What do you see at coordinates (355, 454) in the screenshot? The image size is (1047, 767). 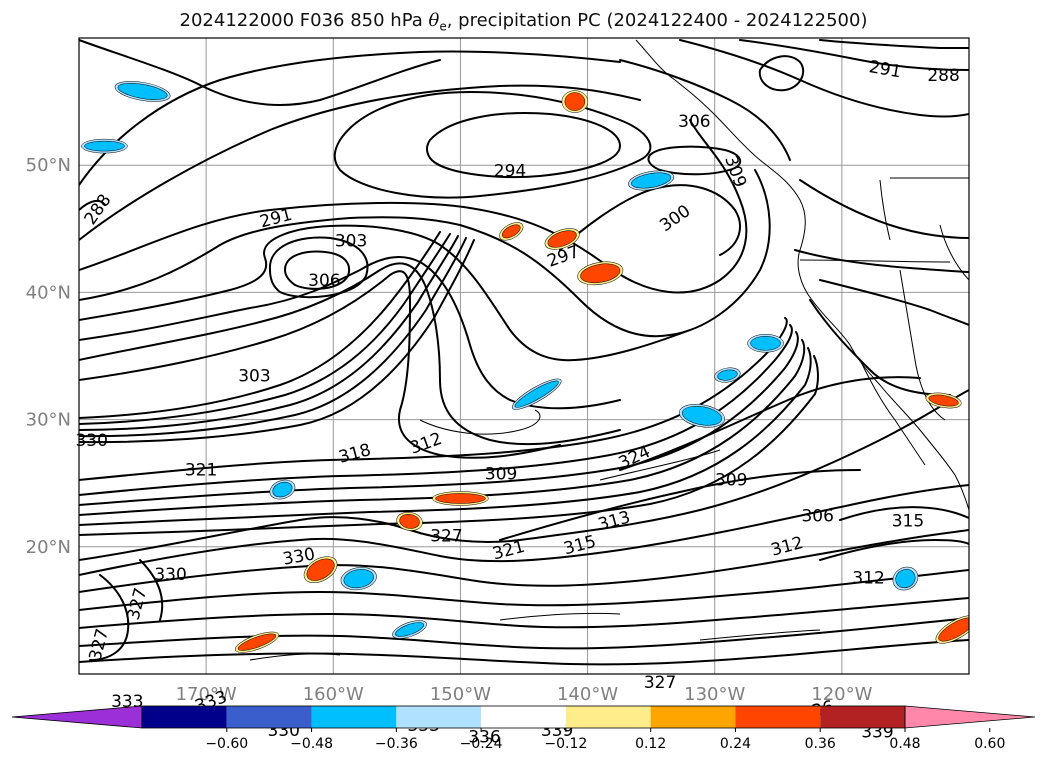 I see `contour-label: 318` at bounding box center [355, 454].